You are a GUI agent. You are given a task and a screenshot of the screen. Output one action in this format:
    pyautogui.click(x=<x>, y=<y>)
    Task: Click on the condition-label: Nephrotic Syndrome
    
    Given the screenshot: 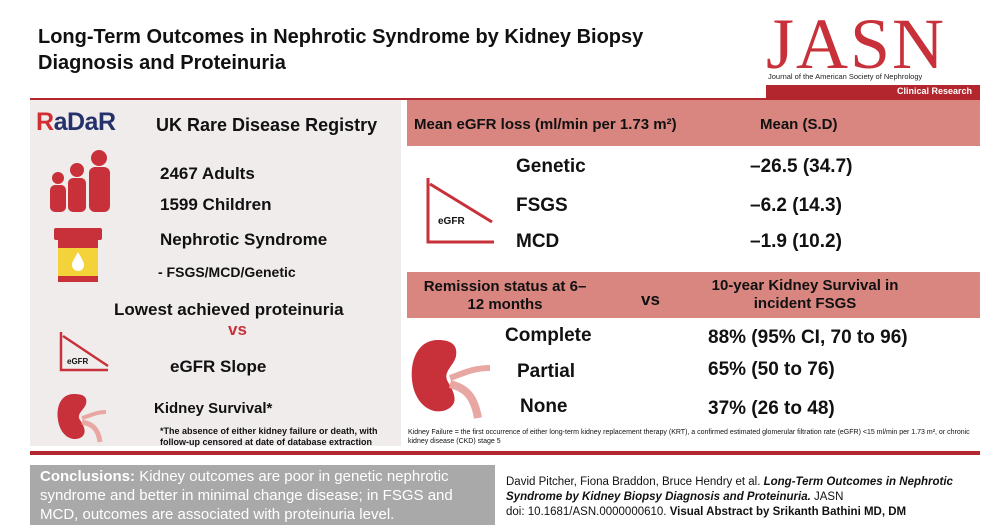 What is the action you would take?
    pyautogui.click(x=244, y=239)
    